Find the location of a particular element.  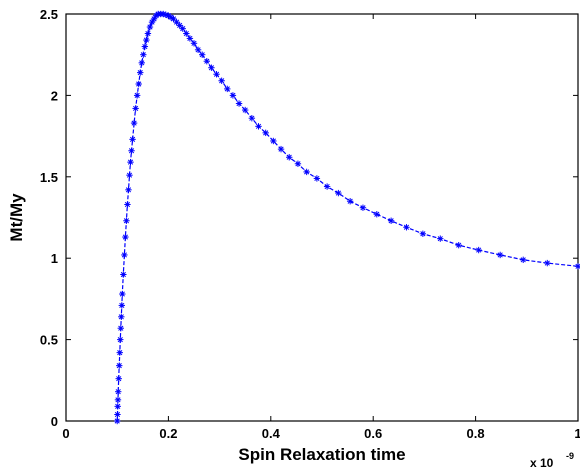

x-tick-label: 1 is located at coordinates (577, 433).